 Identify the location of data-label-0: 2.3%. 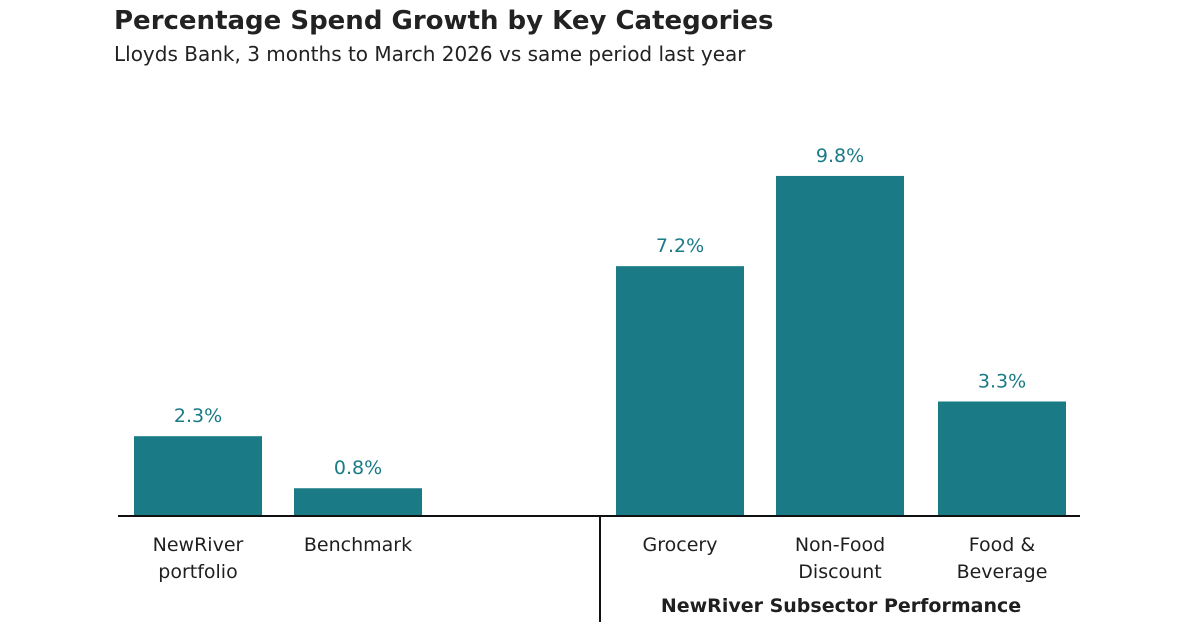
(198, 416).